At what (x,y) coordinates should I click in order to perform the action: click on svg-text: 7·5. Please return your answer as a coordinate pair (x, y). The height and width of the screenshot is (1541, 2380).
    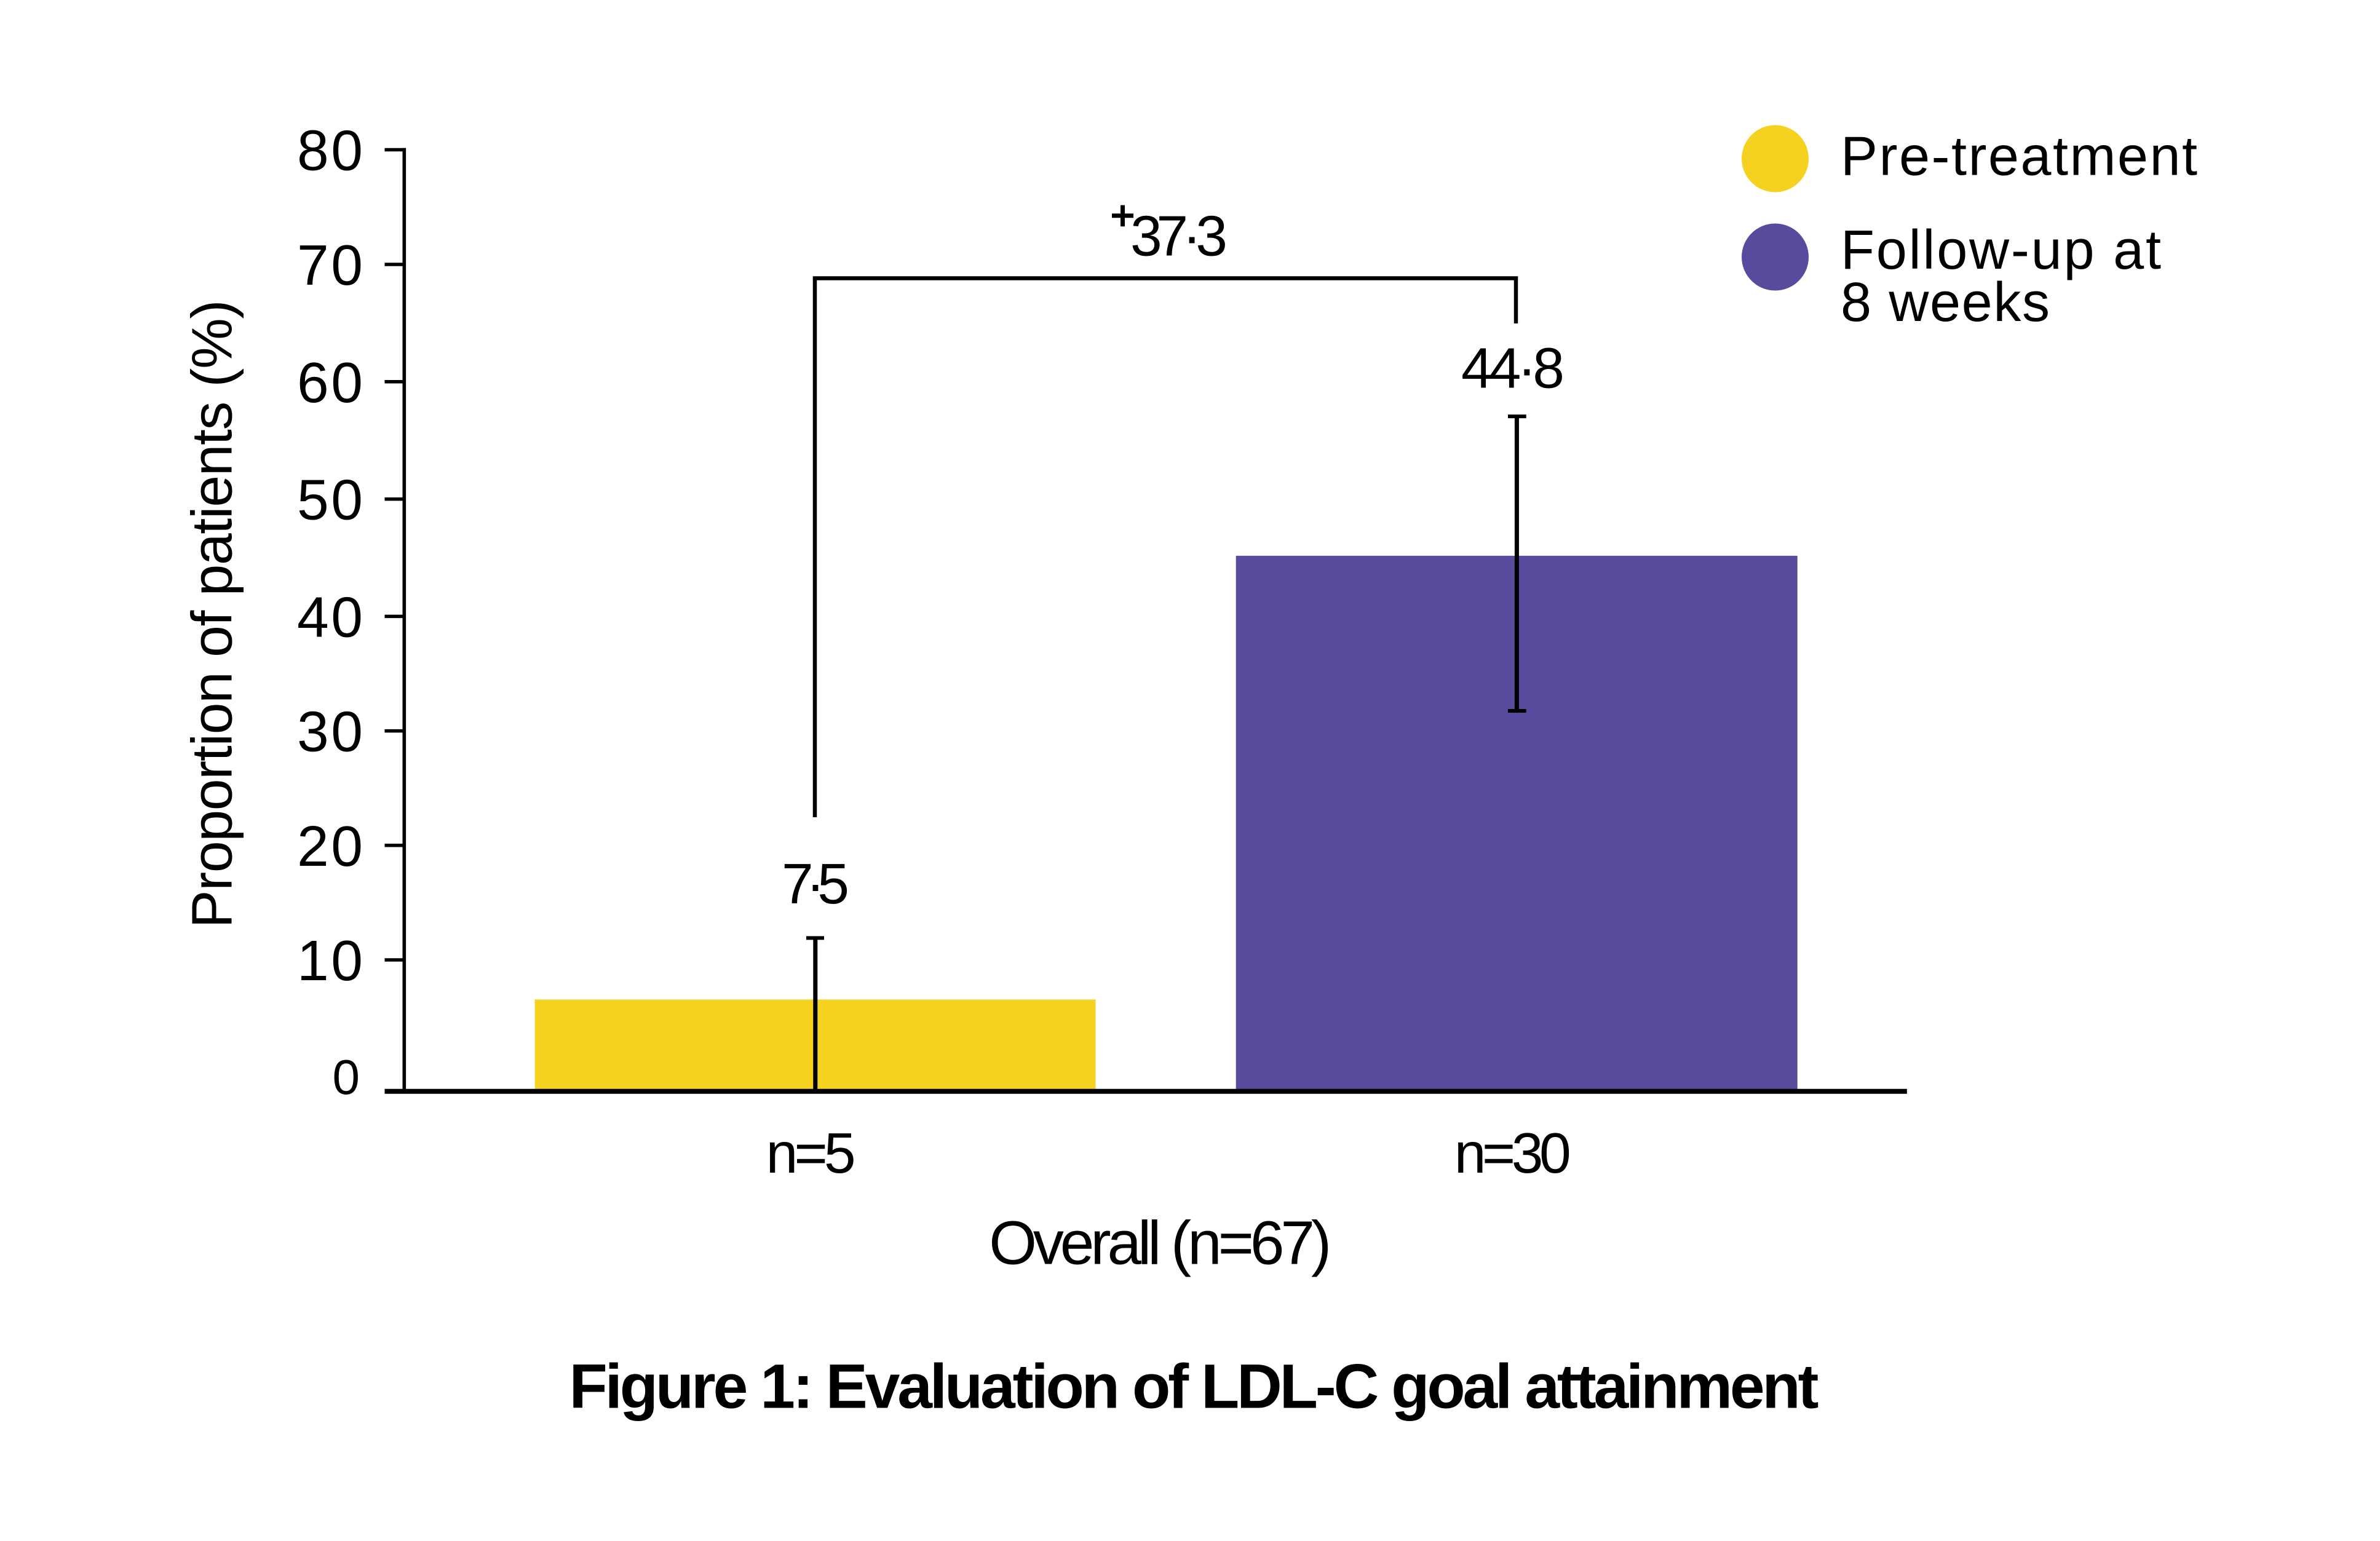
    Looking at the image, I should click on (815, 884).